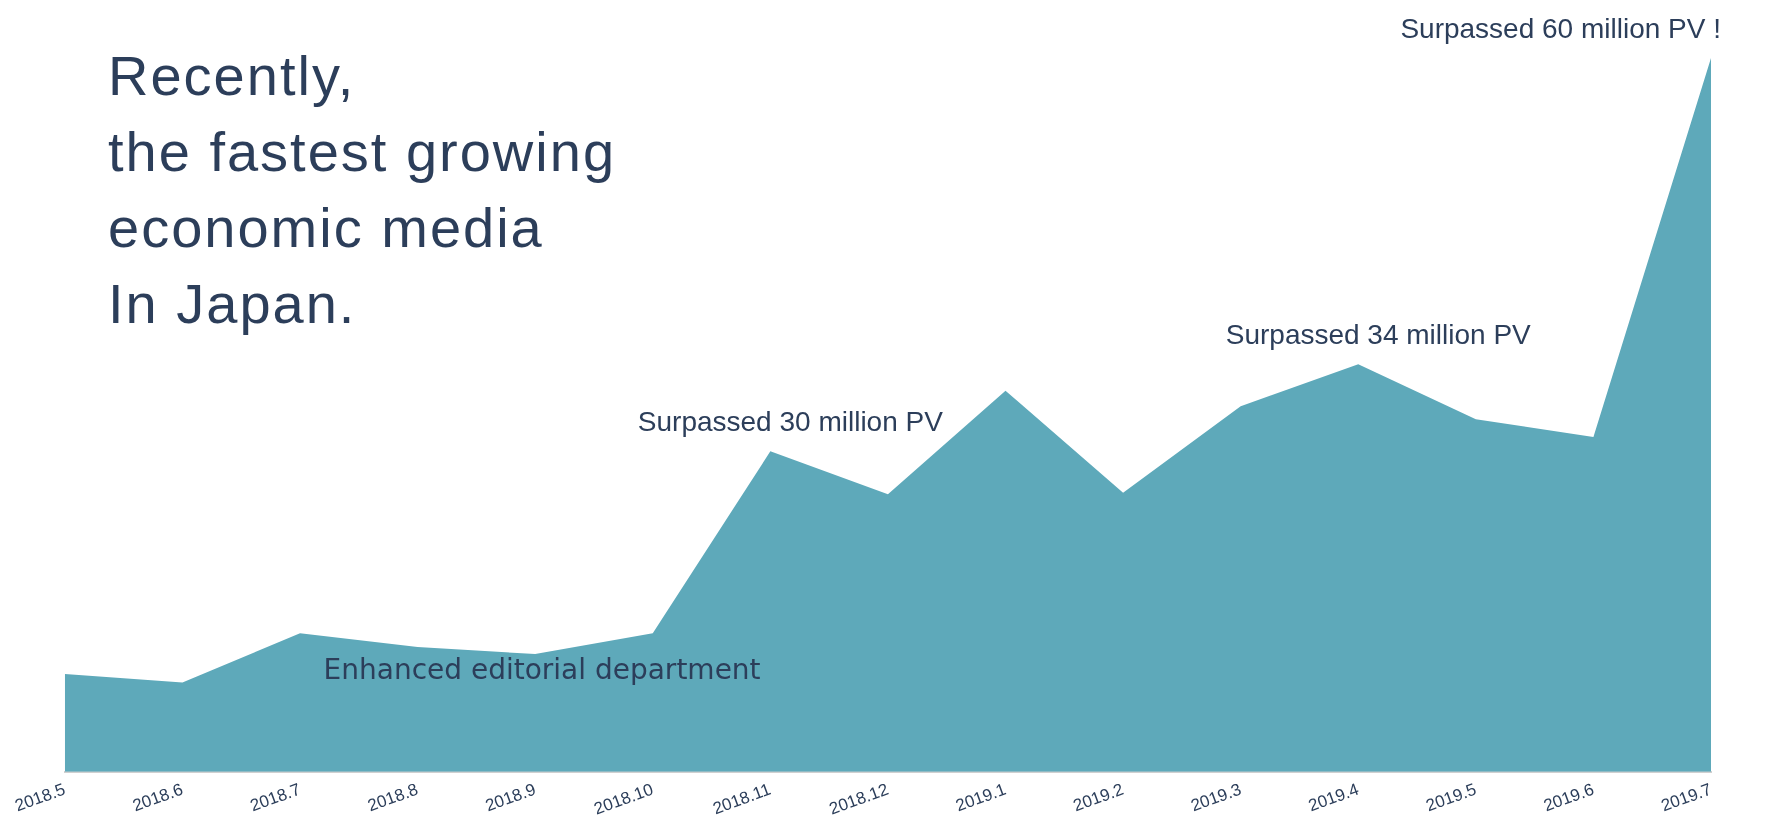 The image size is (1769, 836). Describe the element at coordinates (510, 797) in the screenshot. I see `x-tick-label: 2018.9` at that location.